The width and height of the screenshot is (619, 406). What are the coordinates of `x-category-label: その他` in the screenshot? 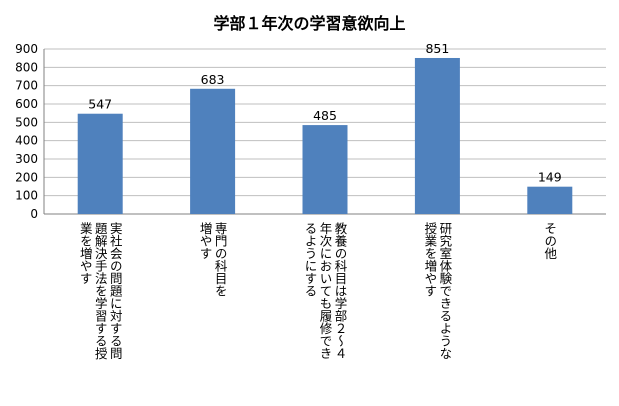 It's located at (550, 241).